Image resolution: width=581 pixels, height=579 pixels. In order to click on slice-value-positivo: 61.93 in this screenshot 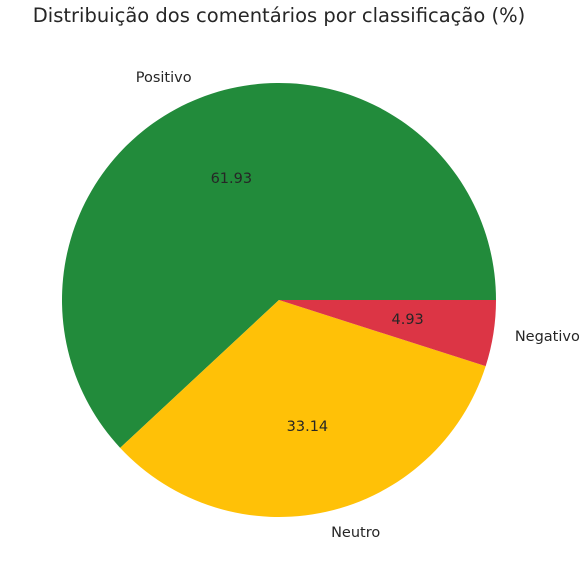, I will do `click(232, 179)`.